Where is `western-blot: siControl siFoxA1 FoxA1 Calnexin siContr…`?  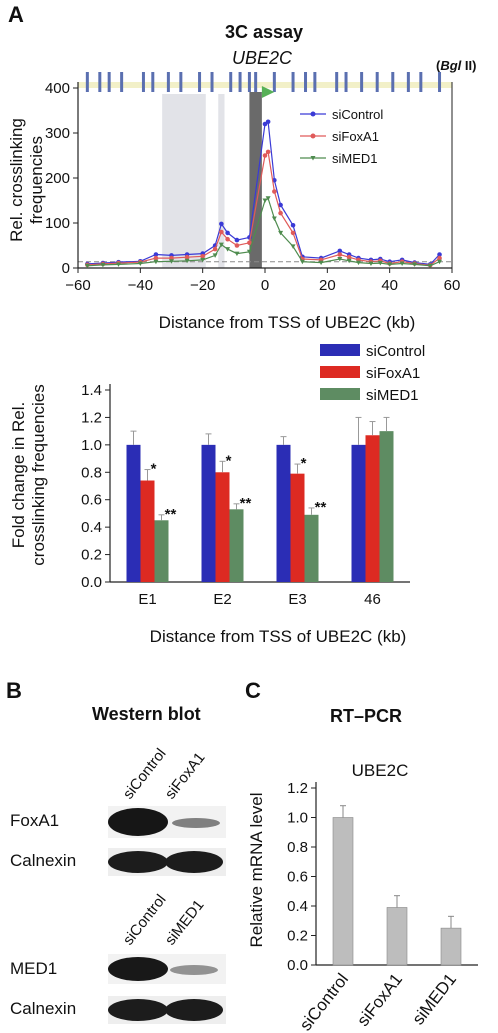 western-blot: siControl siFoxA1 FoxA1 Calnexin siContr… is located at coordinates (118, 884).